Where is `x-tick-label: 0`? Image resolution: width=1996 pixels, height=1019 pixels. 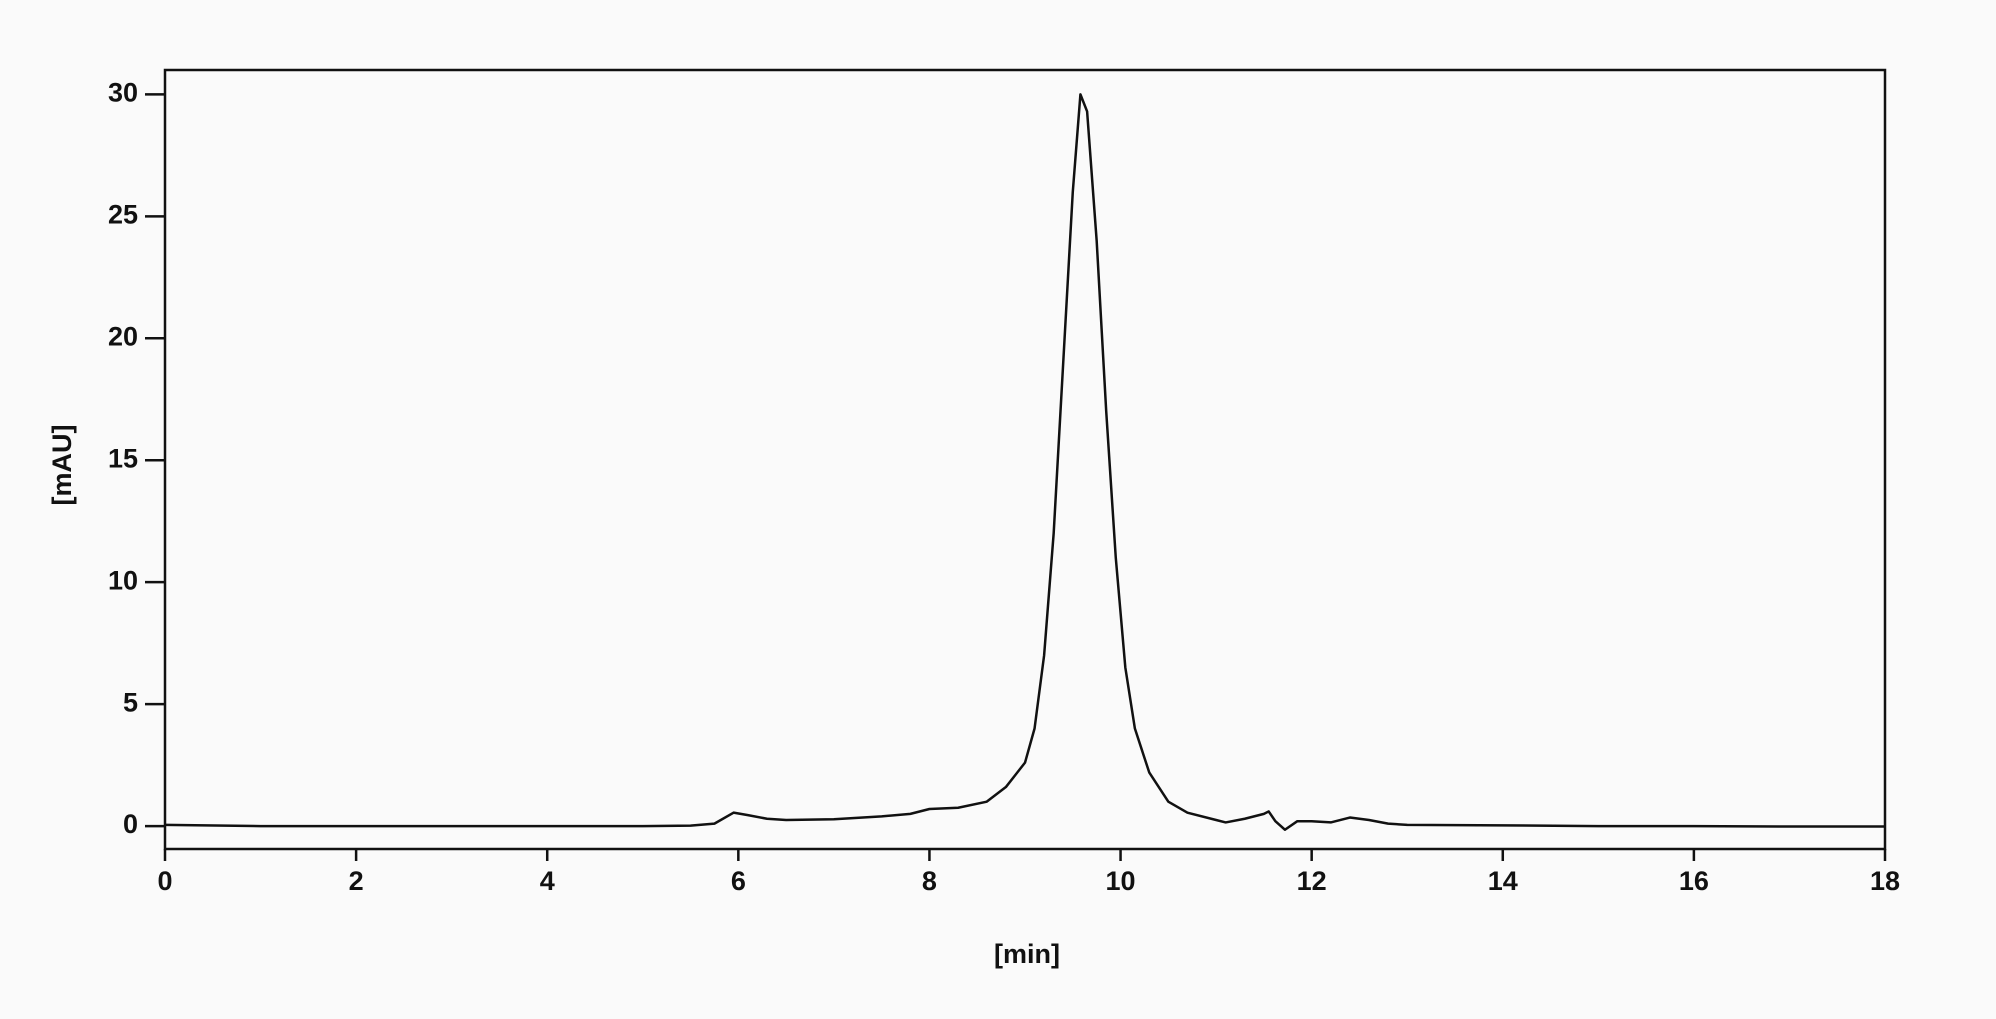
x-tick-label: 0 is located at coordinates (164, 881).